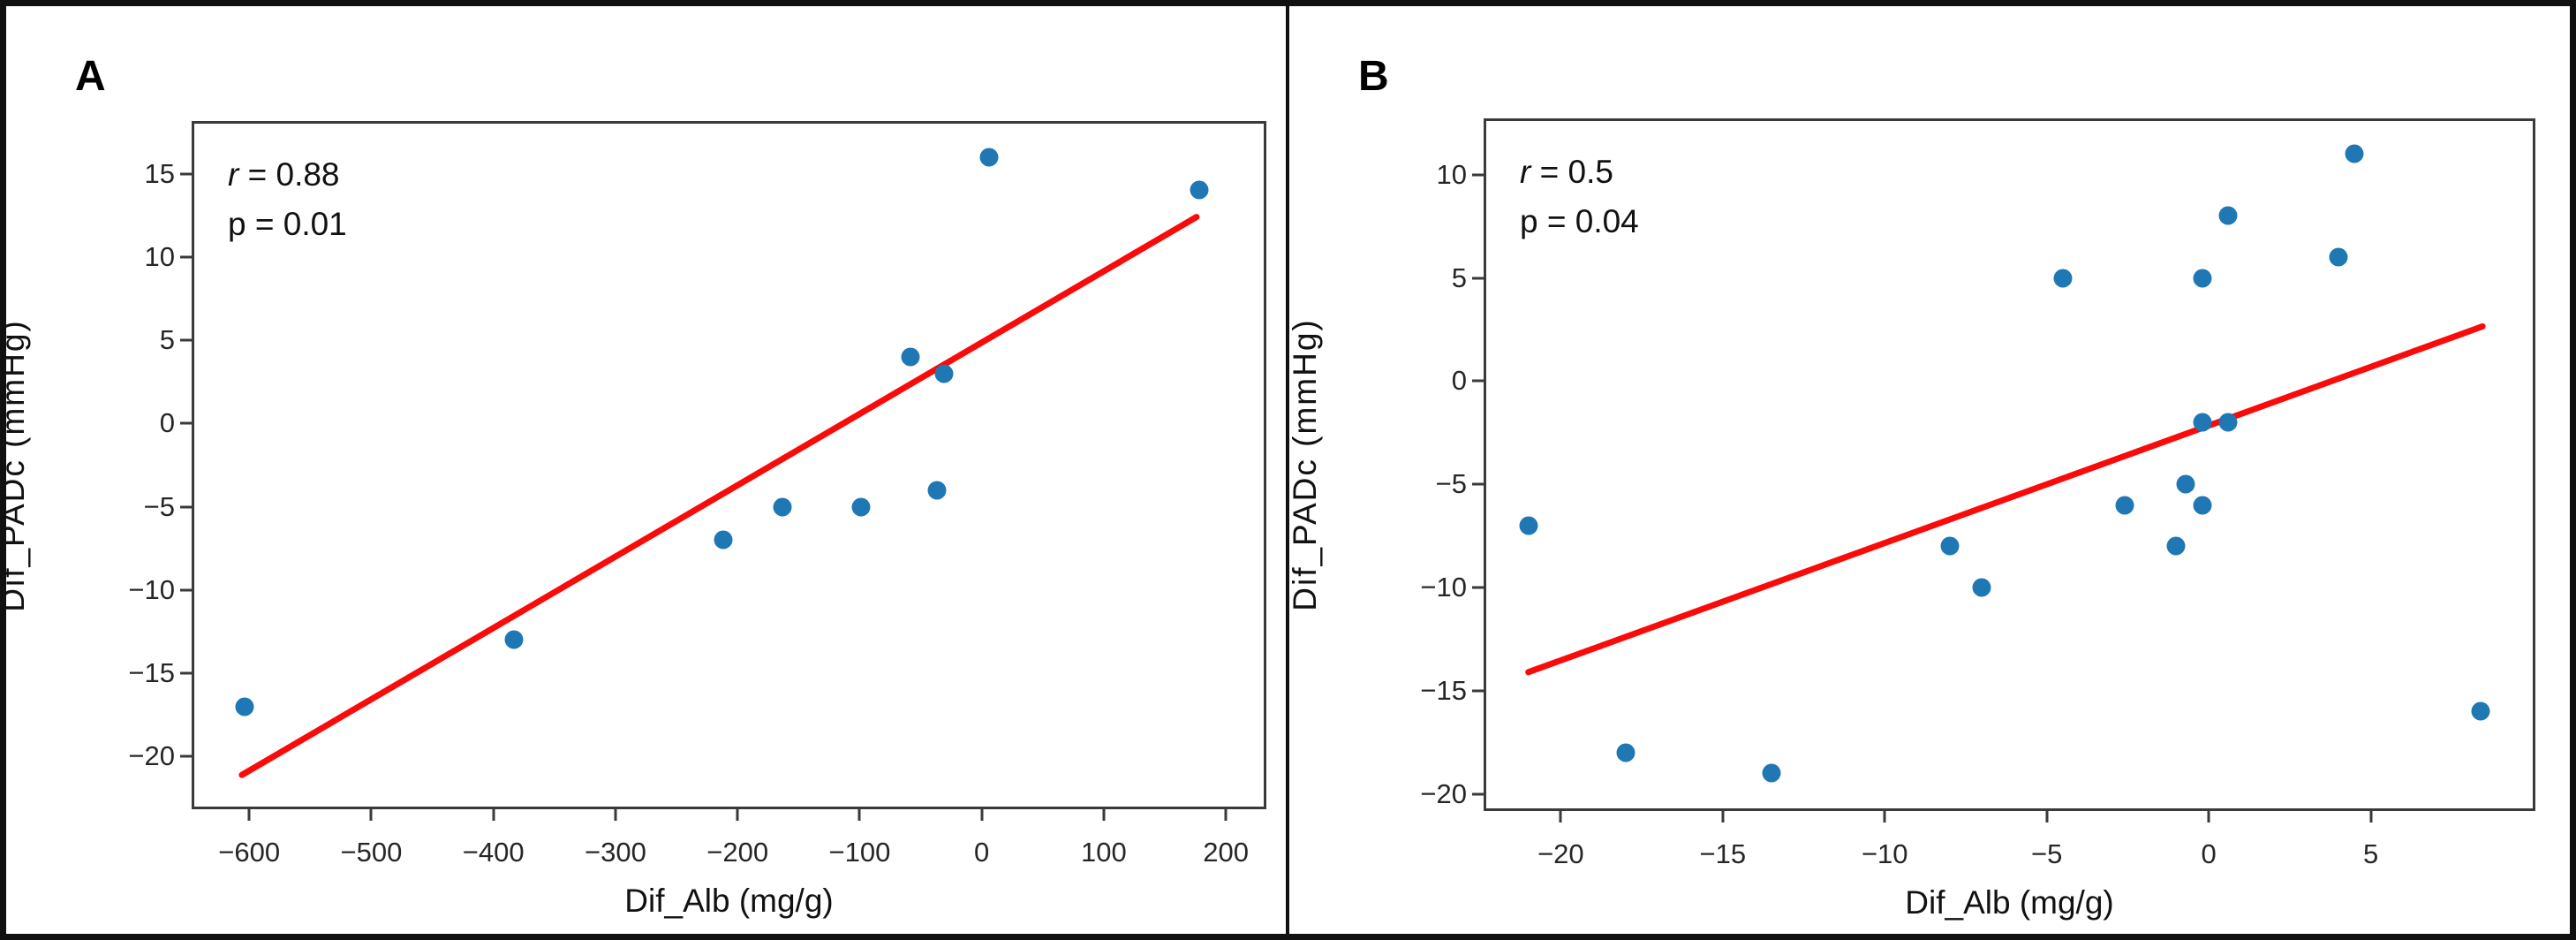  What do you see at coordinates (167, 423) in the screenshot?
I see `y-tick-label: 0` at bounding box center [167, 423].